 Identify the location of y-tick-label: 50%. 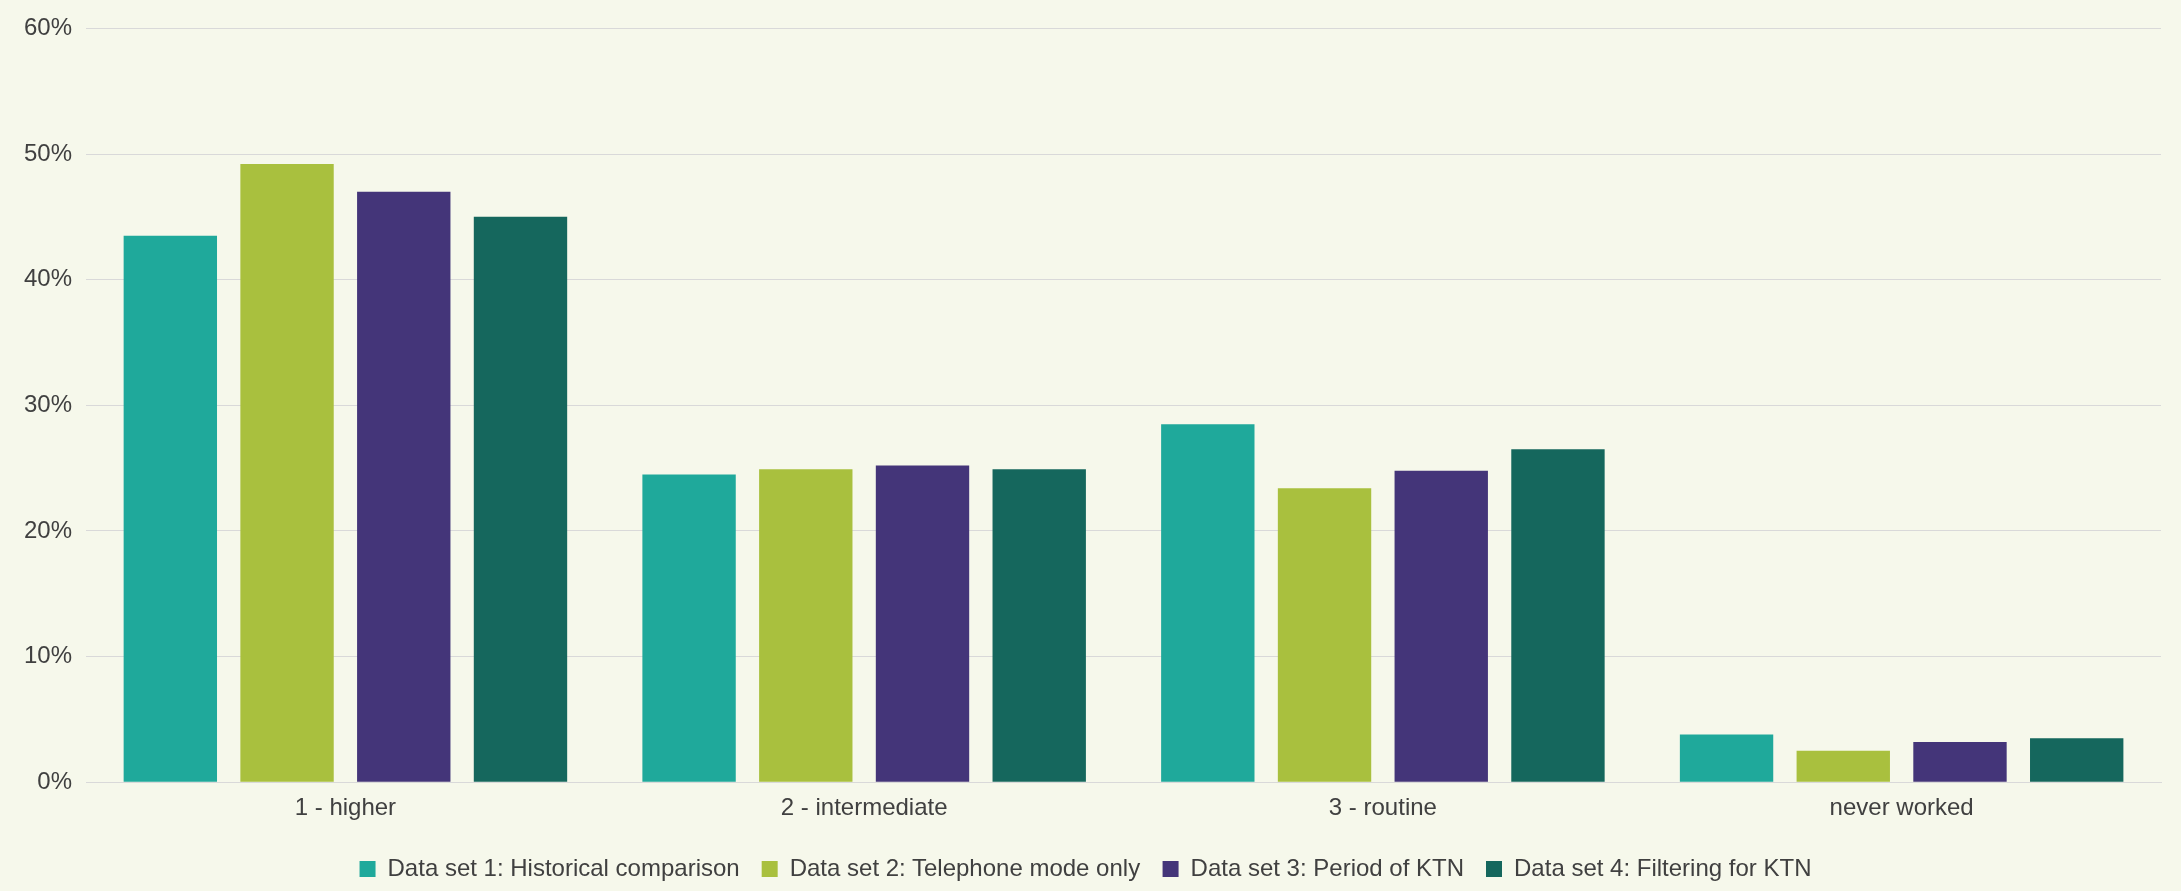
(48, 152).